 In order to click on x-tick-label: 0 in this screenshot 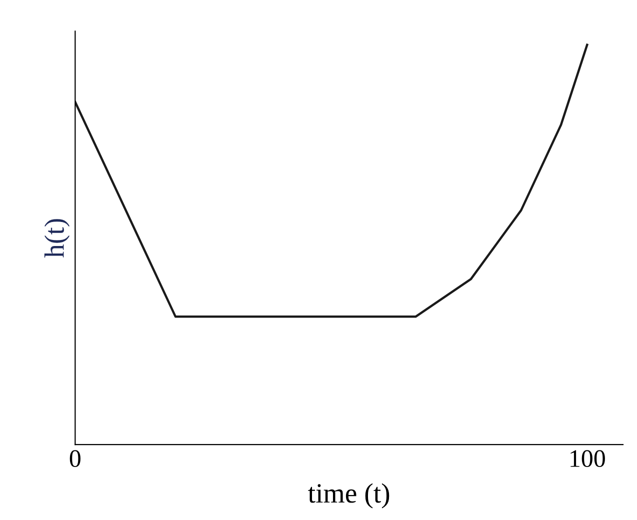, I will do `click(75, 459)`.